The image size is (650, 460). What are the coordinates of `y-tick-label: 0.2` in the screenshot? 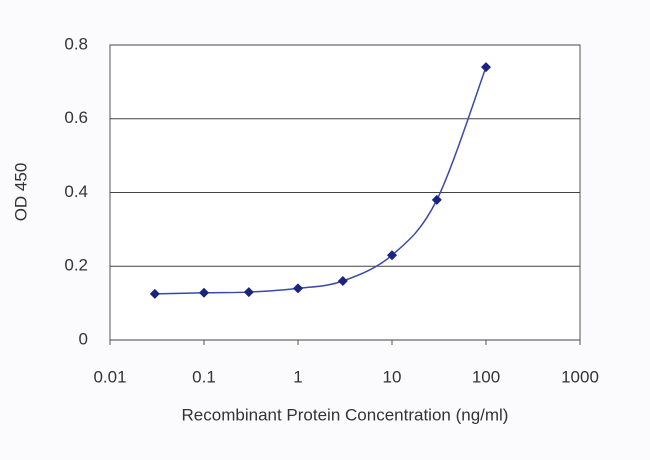 It's located at (76, 265).